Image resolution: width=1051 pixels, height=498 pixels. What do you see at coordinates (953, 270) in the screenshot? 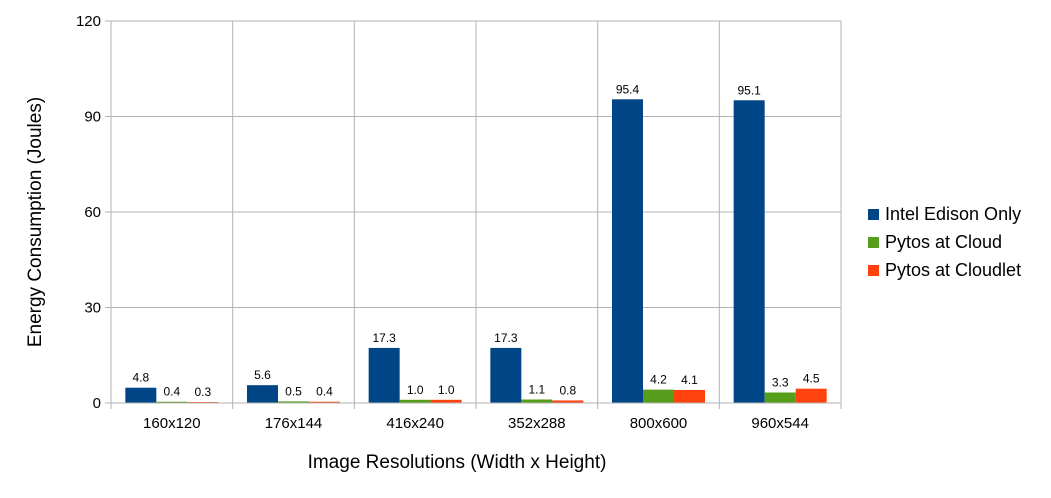
I see `legend-label: Pytos at Cloudlet` at bounding box center [953, 270].